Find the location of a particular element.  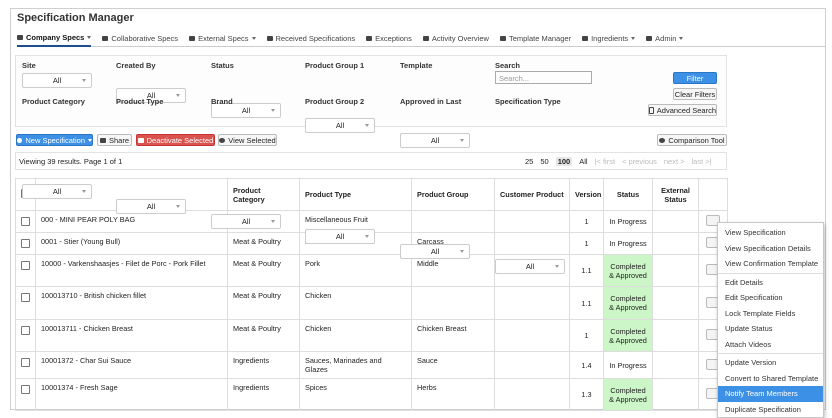

share-button: Share is located at coordinates (114, 140).